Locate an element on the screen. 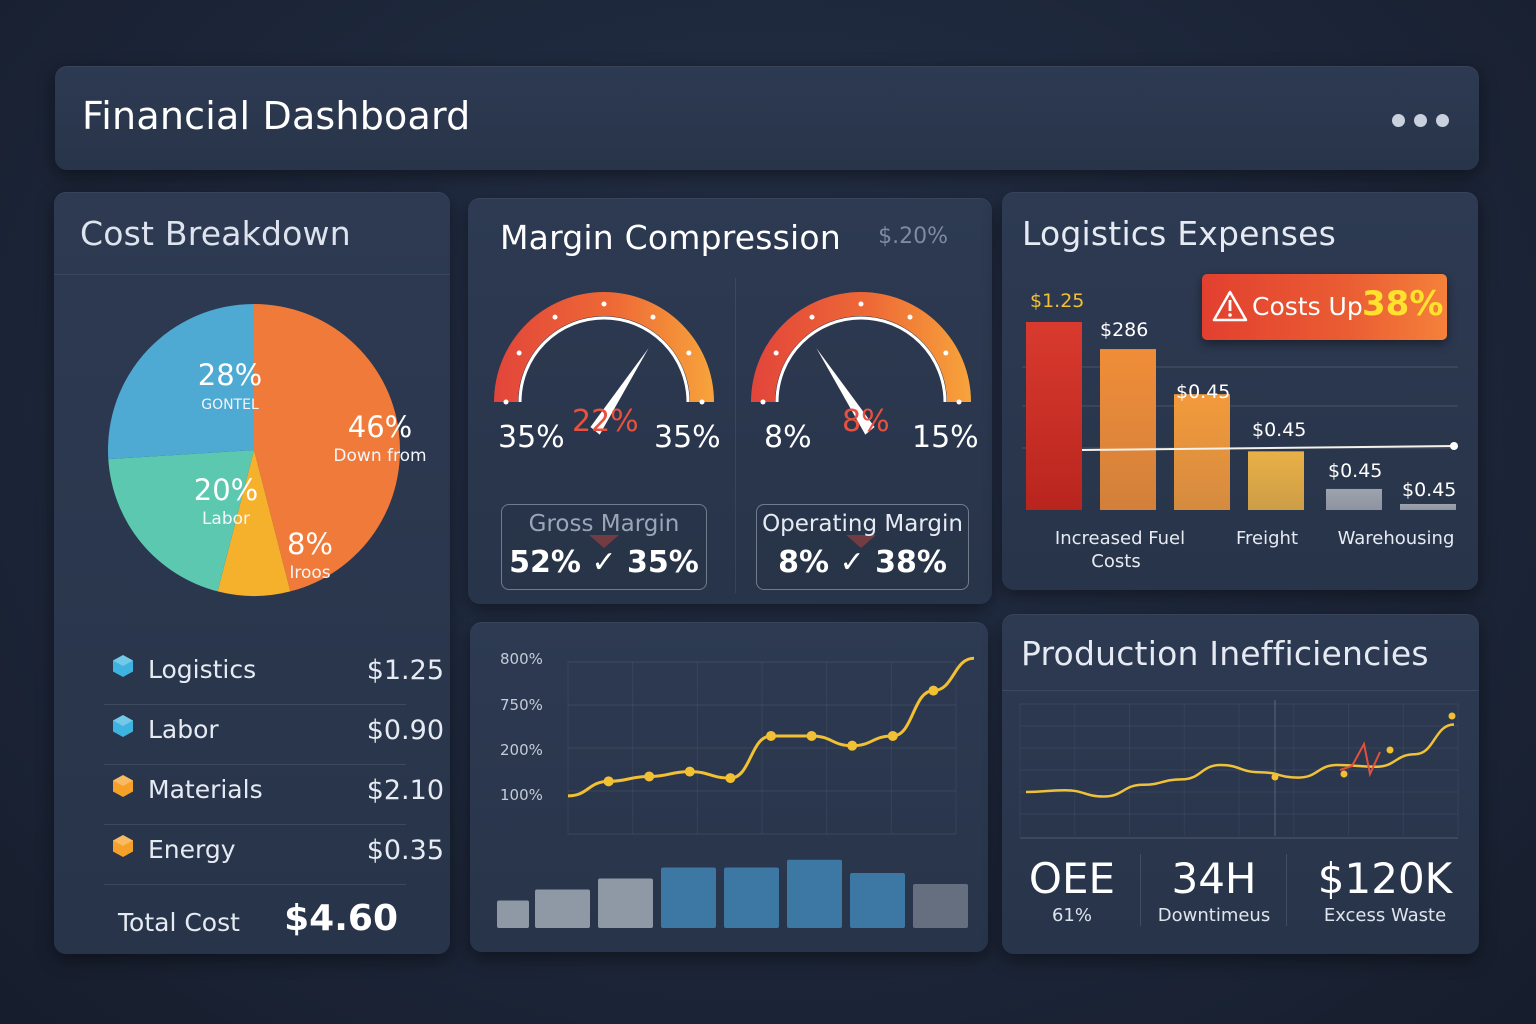 The image size is (1536, 1024). warning-icon is located at coordinates (1230, 306).